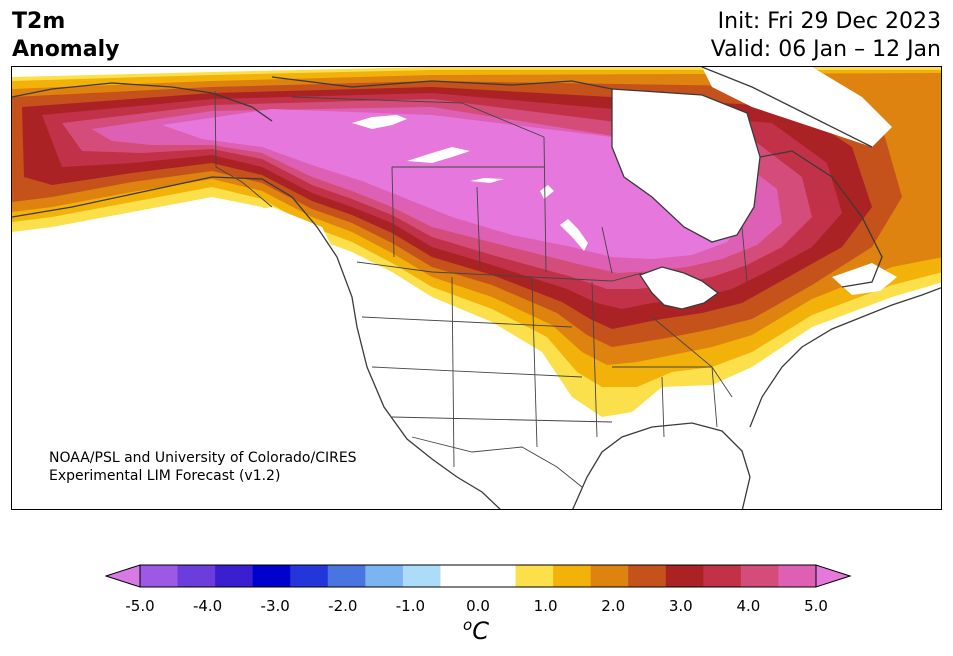 The image size is (953, 656). Describe the element at coordinates (275, 606) in the screenshot. I see `colorbar-tick-label: -3.0` at that location.